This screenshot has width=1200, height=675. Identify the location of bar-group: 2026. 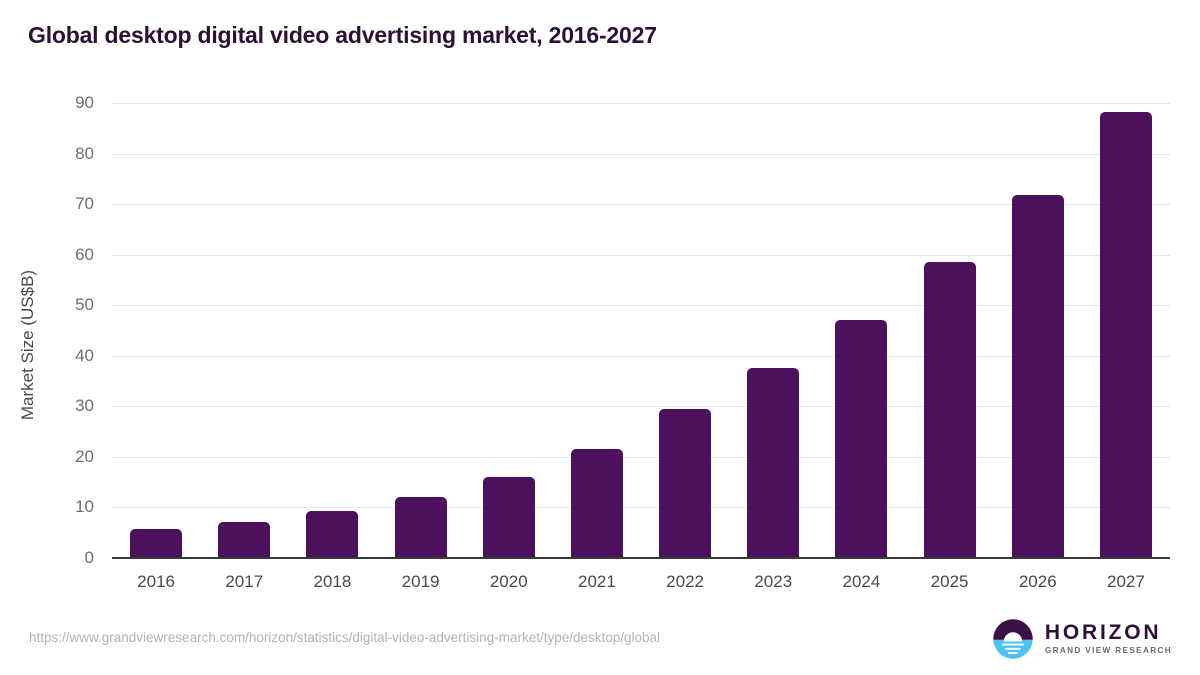
(1037, 347).